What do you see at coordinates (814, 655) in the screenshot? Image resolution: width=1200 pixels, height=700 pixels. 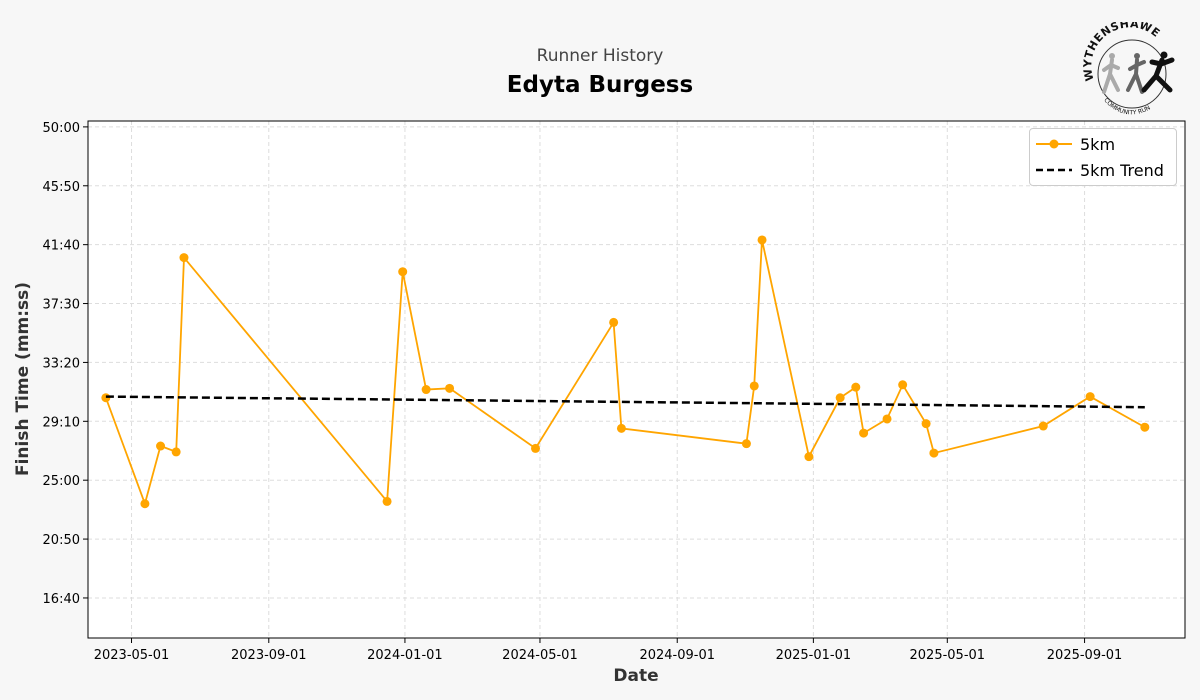 I see `x-tick-label: 2025-01-01` at bounding box center [814, 655].